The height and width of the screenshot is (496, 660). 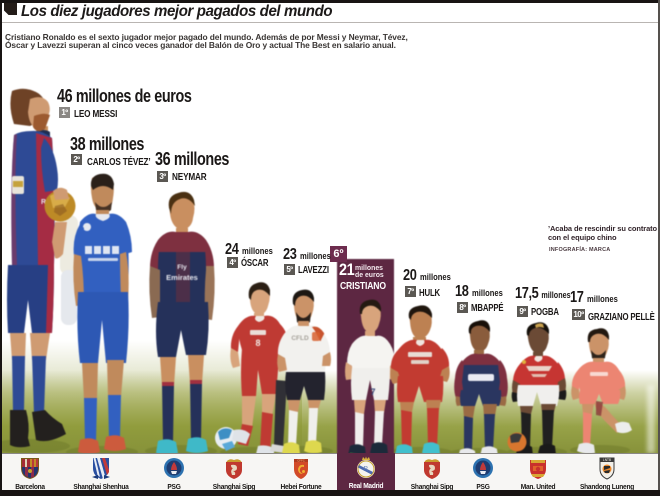 I want to click on svg-text: Fly, so click(x=182, y=267).